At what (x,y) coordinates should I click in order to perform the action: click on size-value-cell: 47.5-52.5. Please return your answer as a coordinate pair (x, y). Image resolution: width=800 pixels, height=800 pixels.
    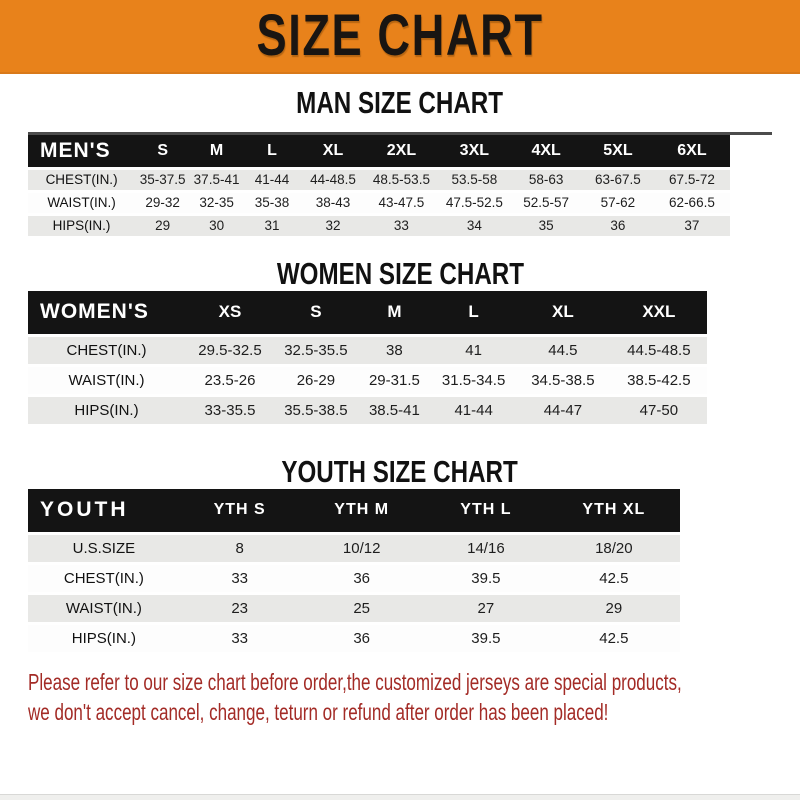
    Looking at the image, I should click on (474, 202).